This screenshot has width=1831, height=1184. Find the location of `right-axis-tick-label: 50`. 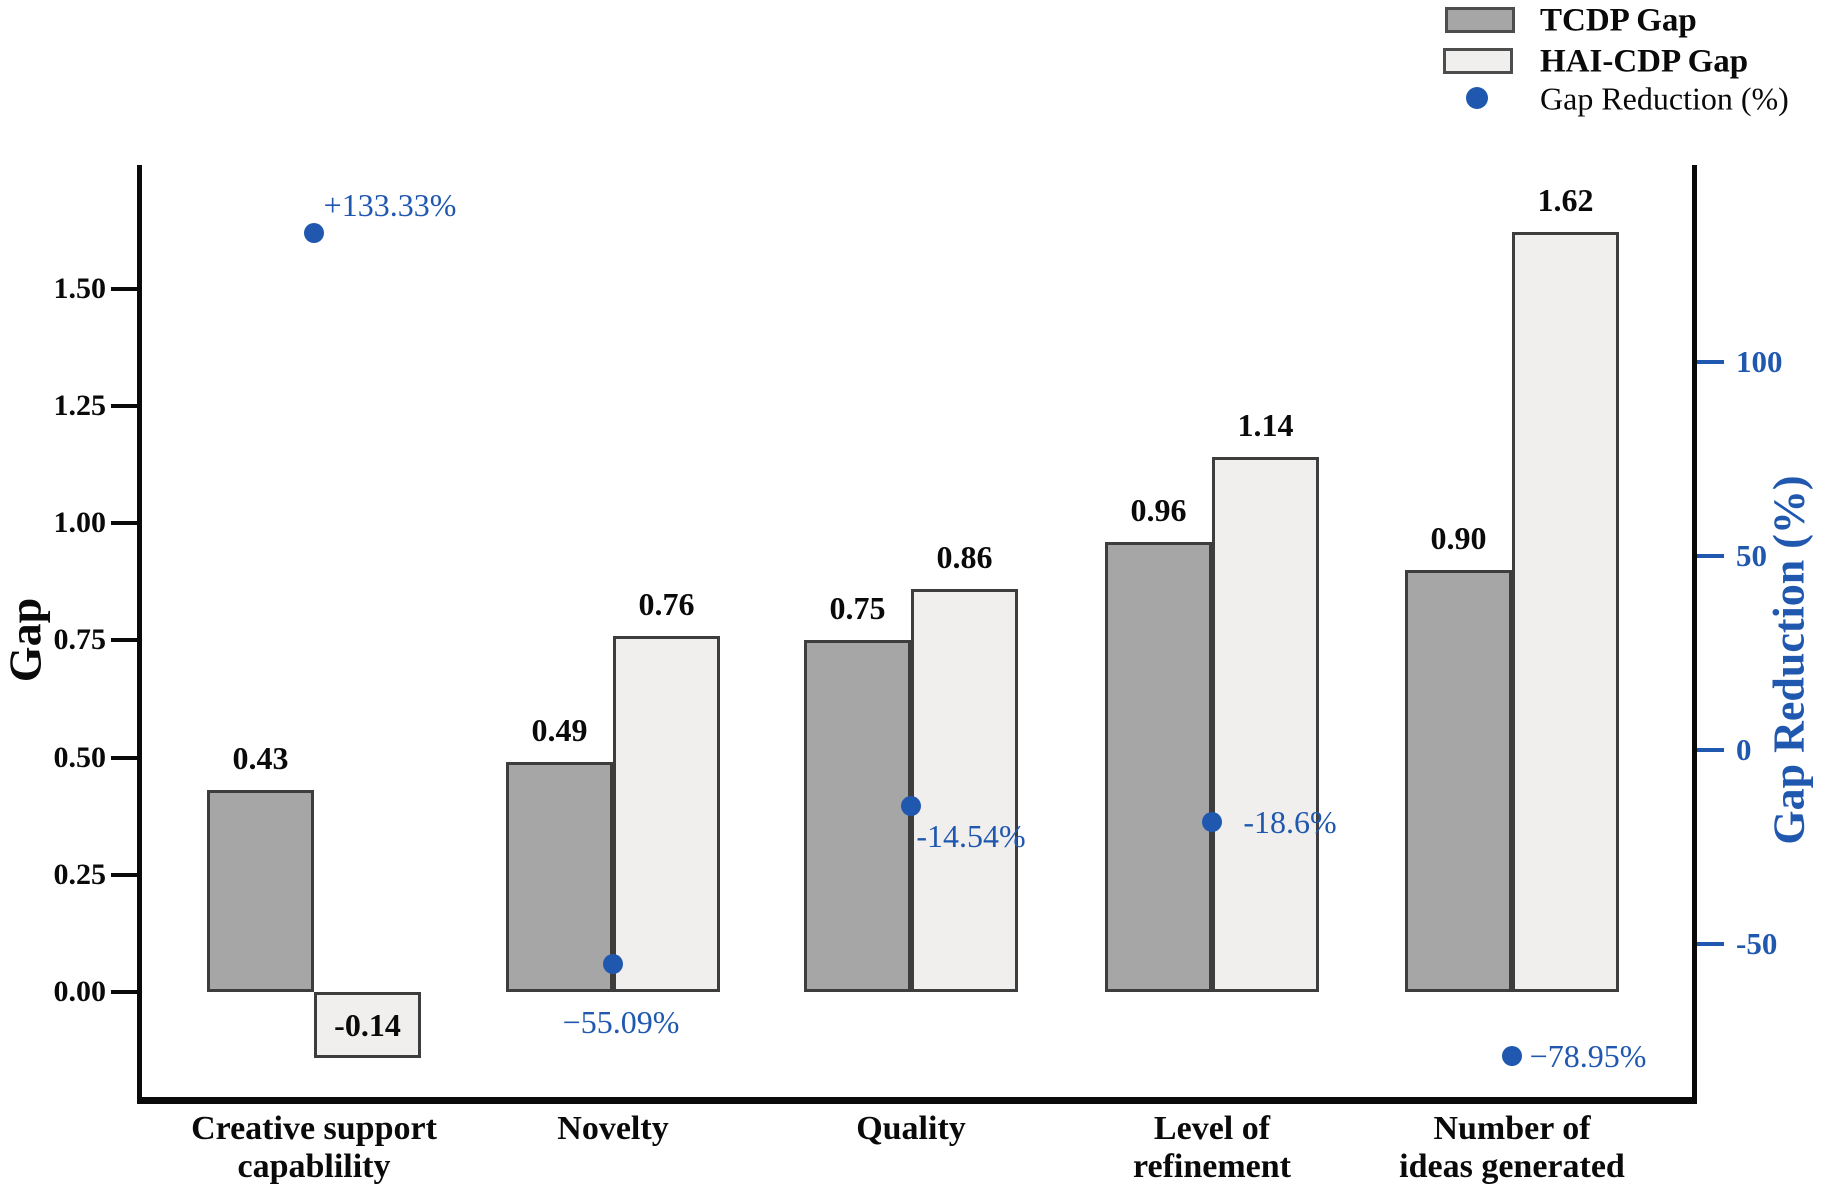

right-axis-tick-label: 50 is located at coordinates (1751, 555).